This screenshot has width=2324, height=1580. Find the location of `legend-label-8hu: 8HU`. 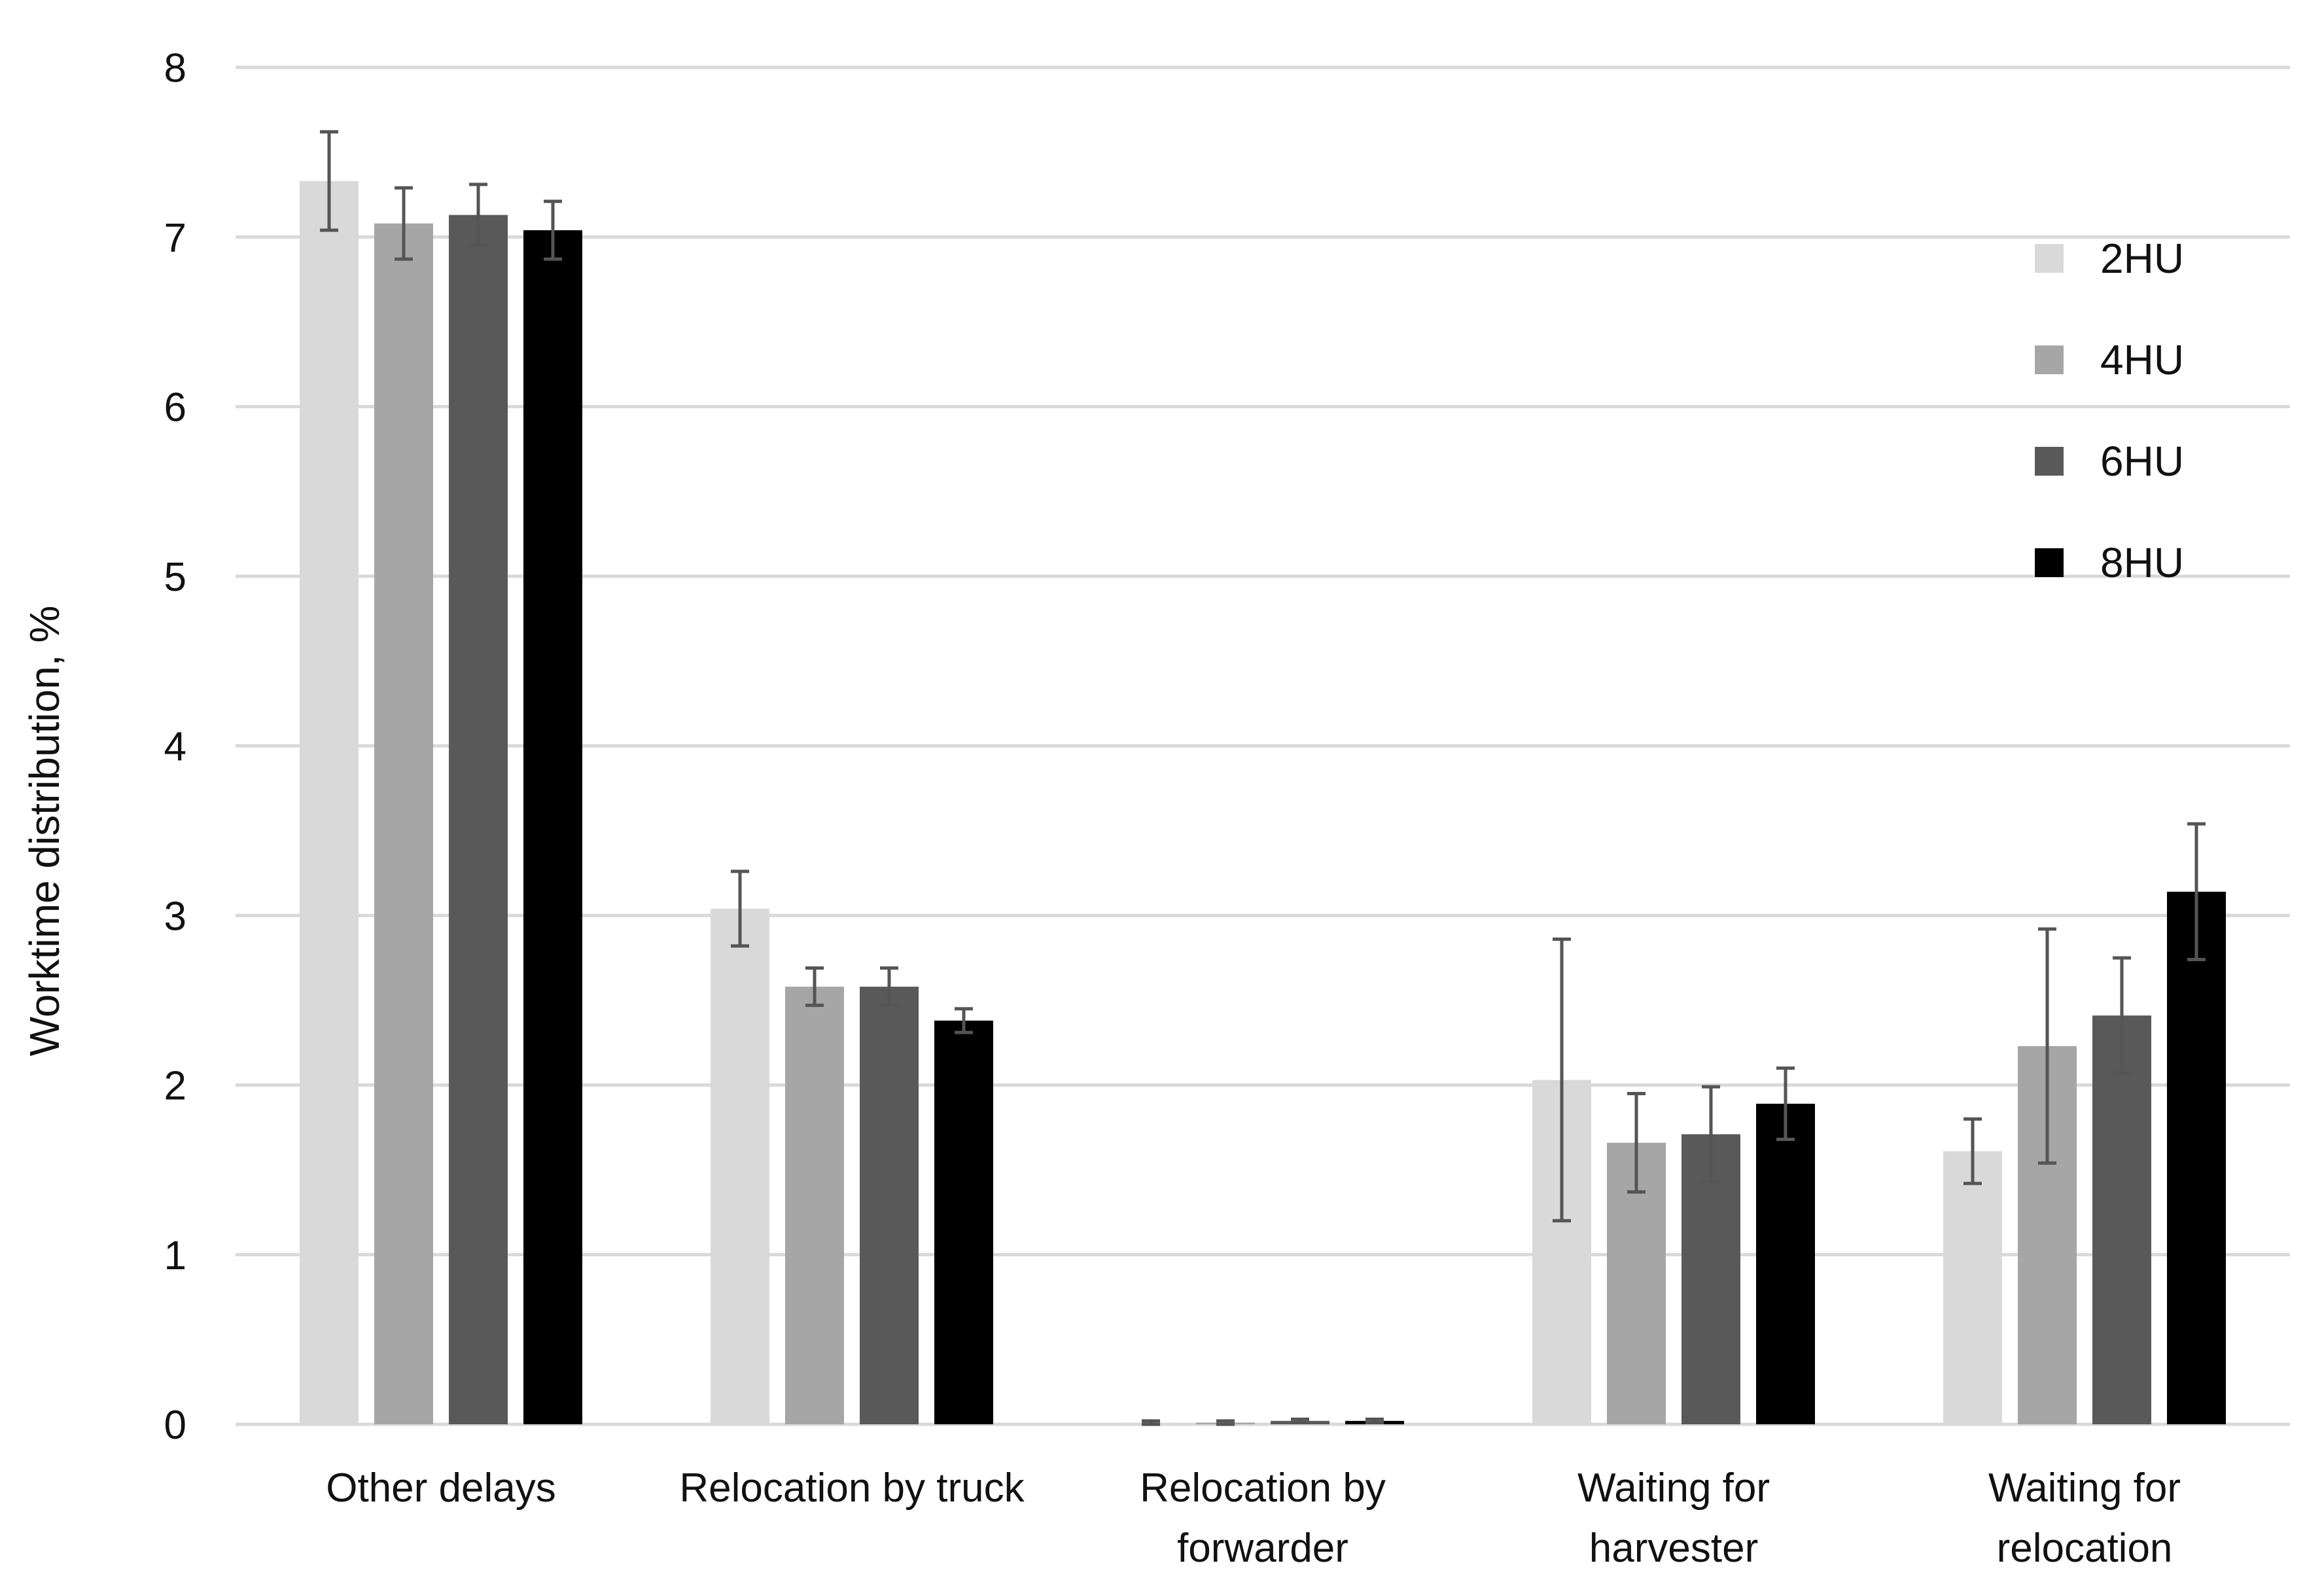

legend-label-8hu: 8HU is located at coordinates (2142, 562).